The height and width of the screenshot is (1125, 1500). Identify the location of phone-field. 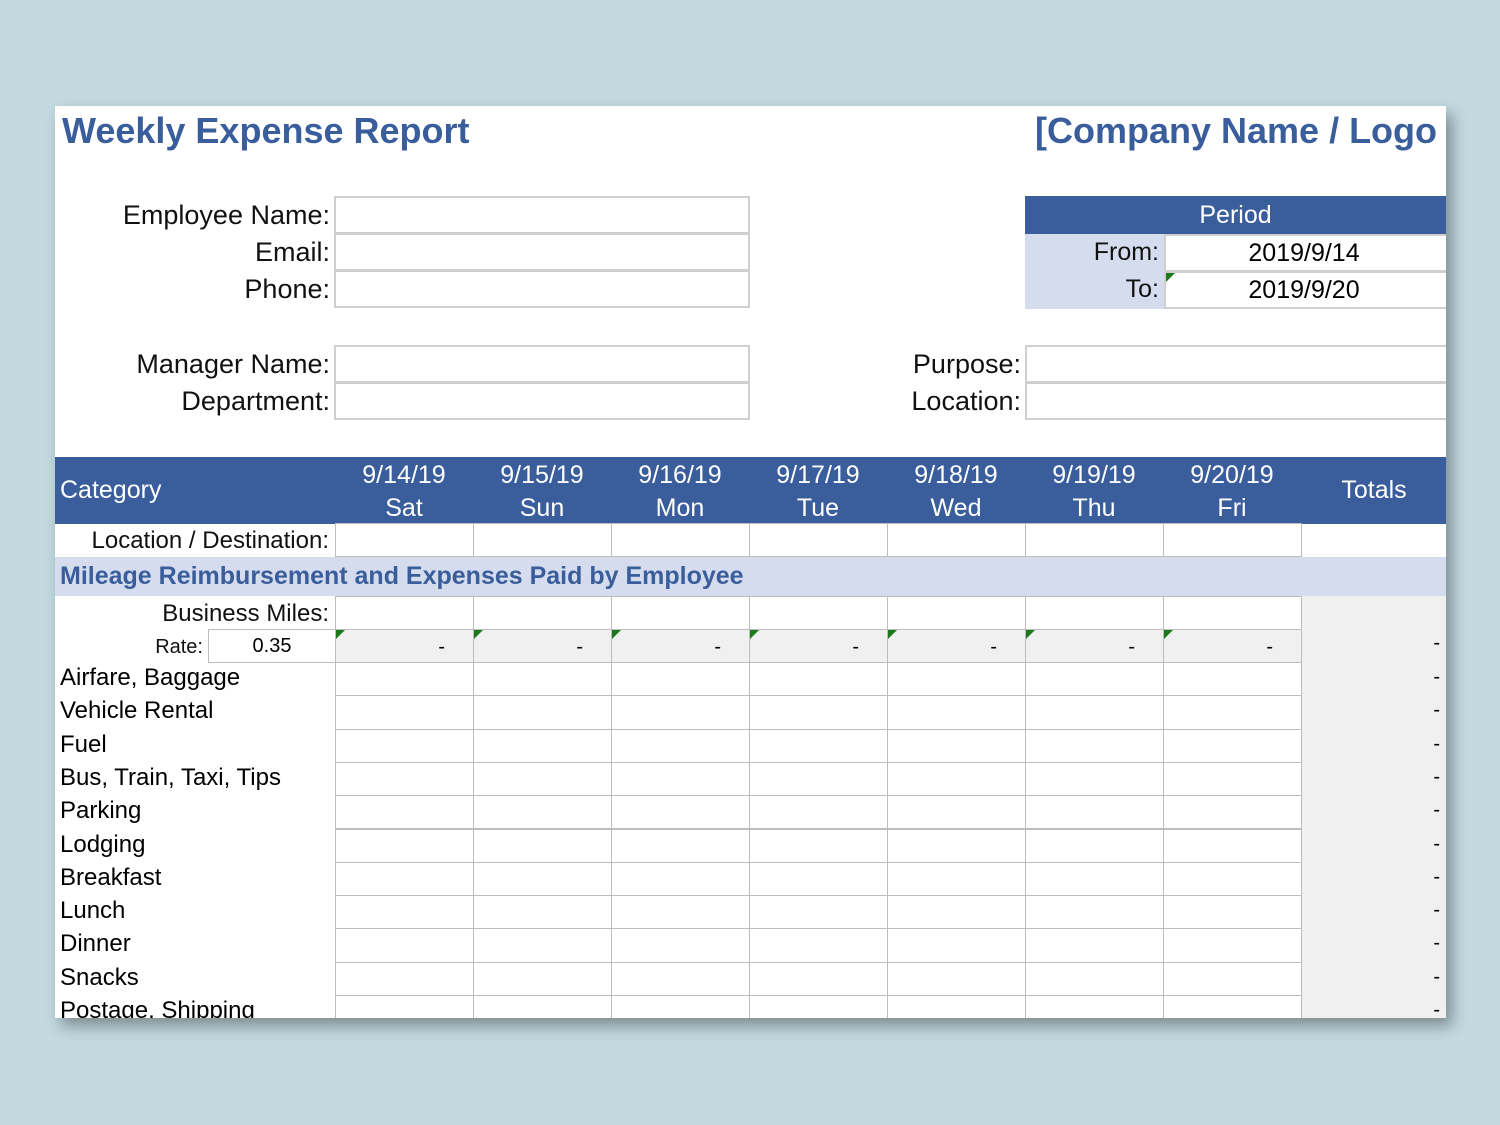
(542, 289).